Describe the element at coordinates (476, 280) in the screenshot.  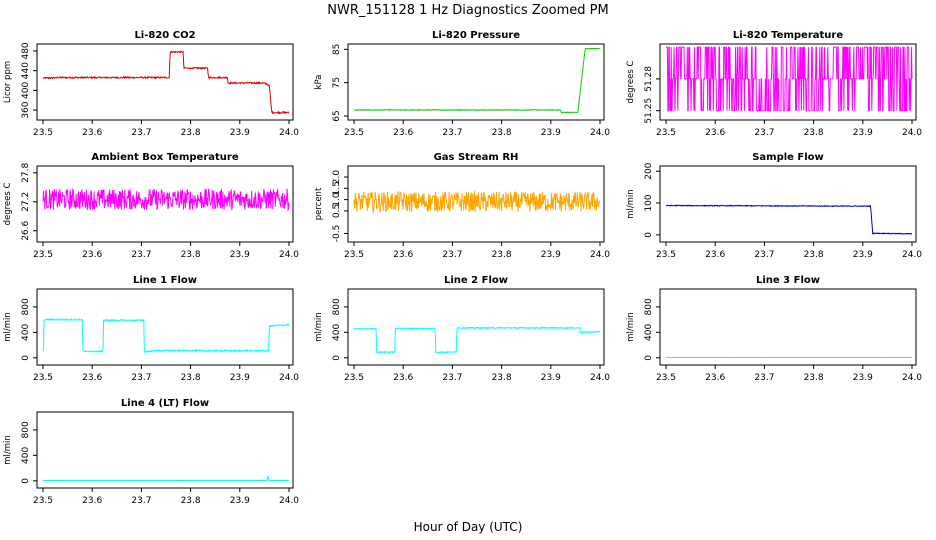
I see `panel-title: Line 2 Flow` at that location.